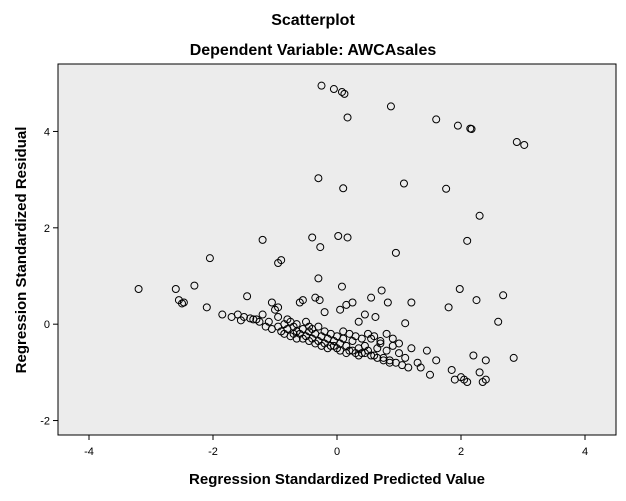 The height and width of the screenshot is (501, 626). I want to click on x-axis: -4 -2 0 2 4, so click(336, 446).